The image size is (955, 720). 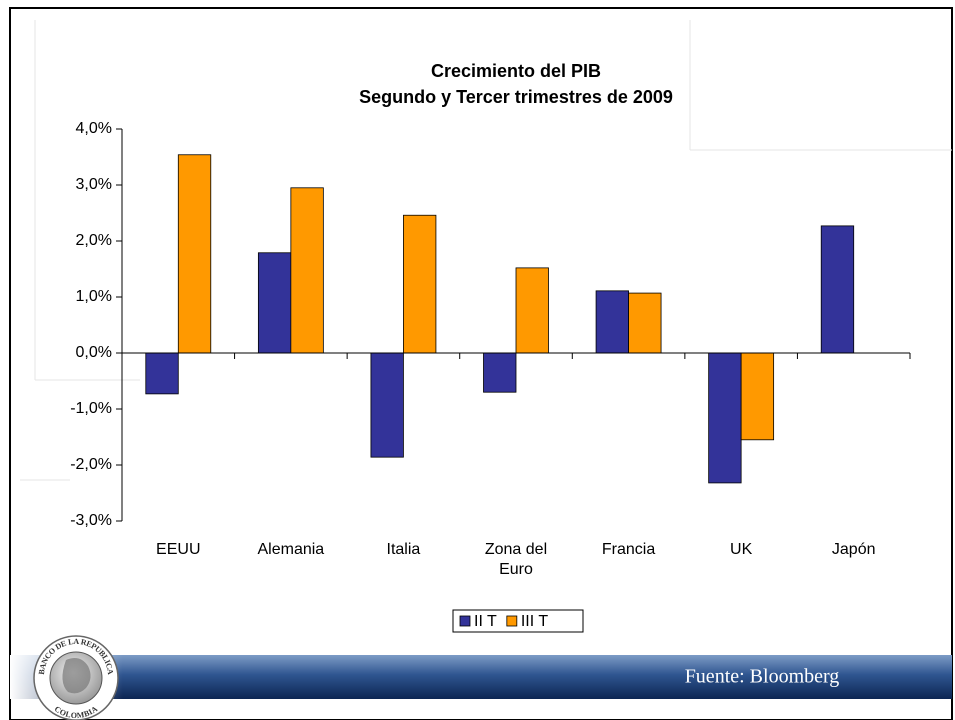 What do you see at coordinates (516, 97) in the screenshot?
I see `chart-subtitle: Segundo y Tercer trimestres de 2009` at bounding box center [516, 97].